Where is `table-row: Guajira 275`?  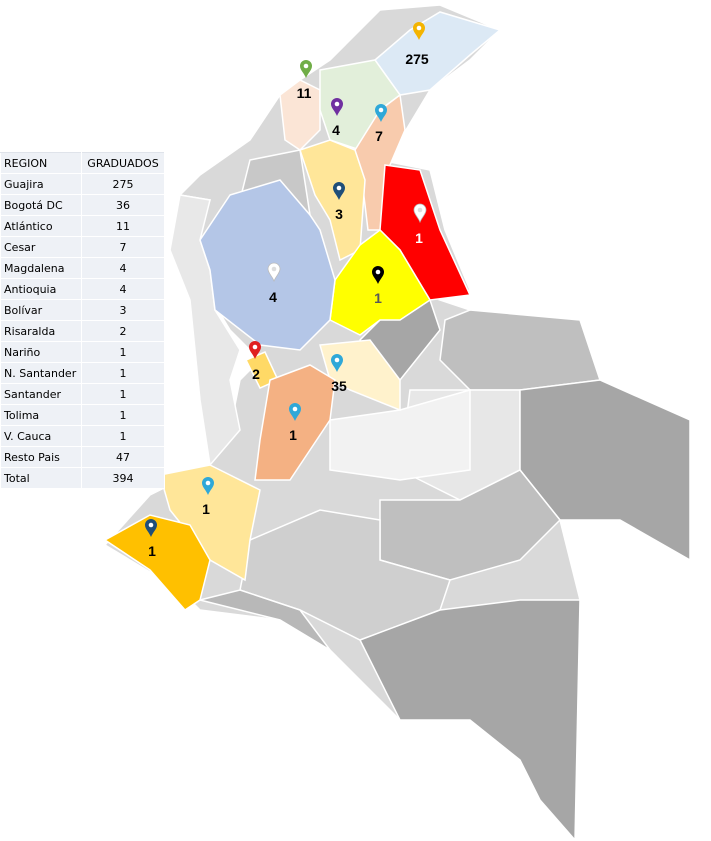 table-row: Guajira 275 is located at coordinates (82, 184).